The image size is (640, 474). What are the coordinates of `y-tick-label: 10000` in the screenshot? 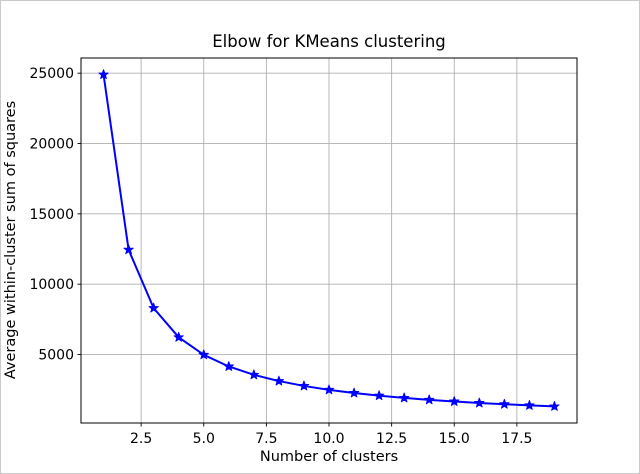 It's located at (51, 285).